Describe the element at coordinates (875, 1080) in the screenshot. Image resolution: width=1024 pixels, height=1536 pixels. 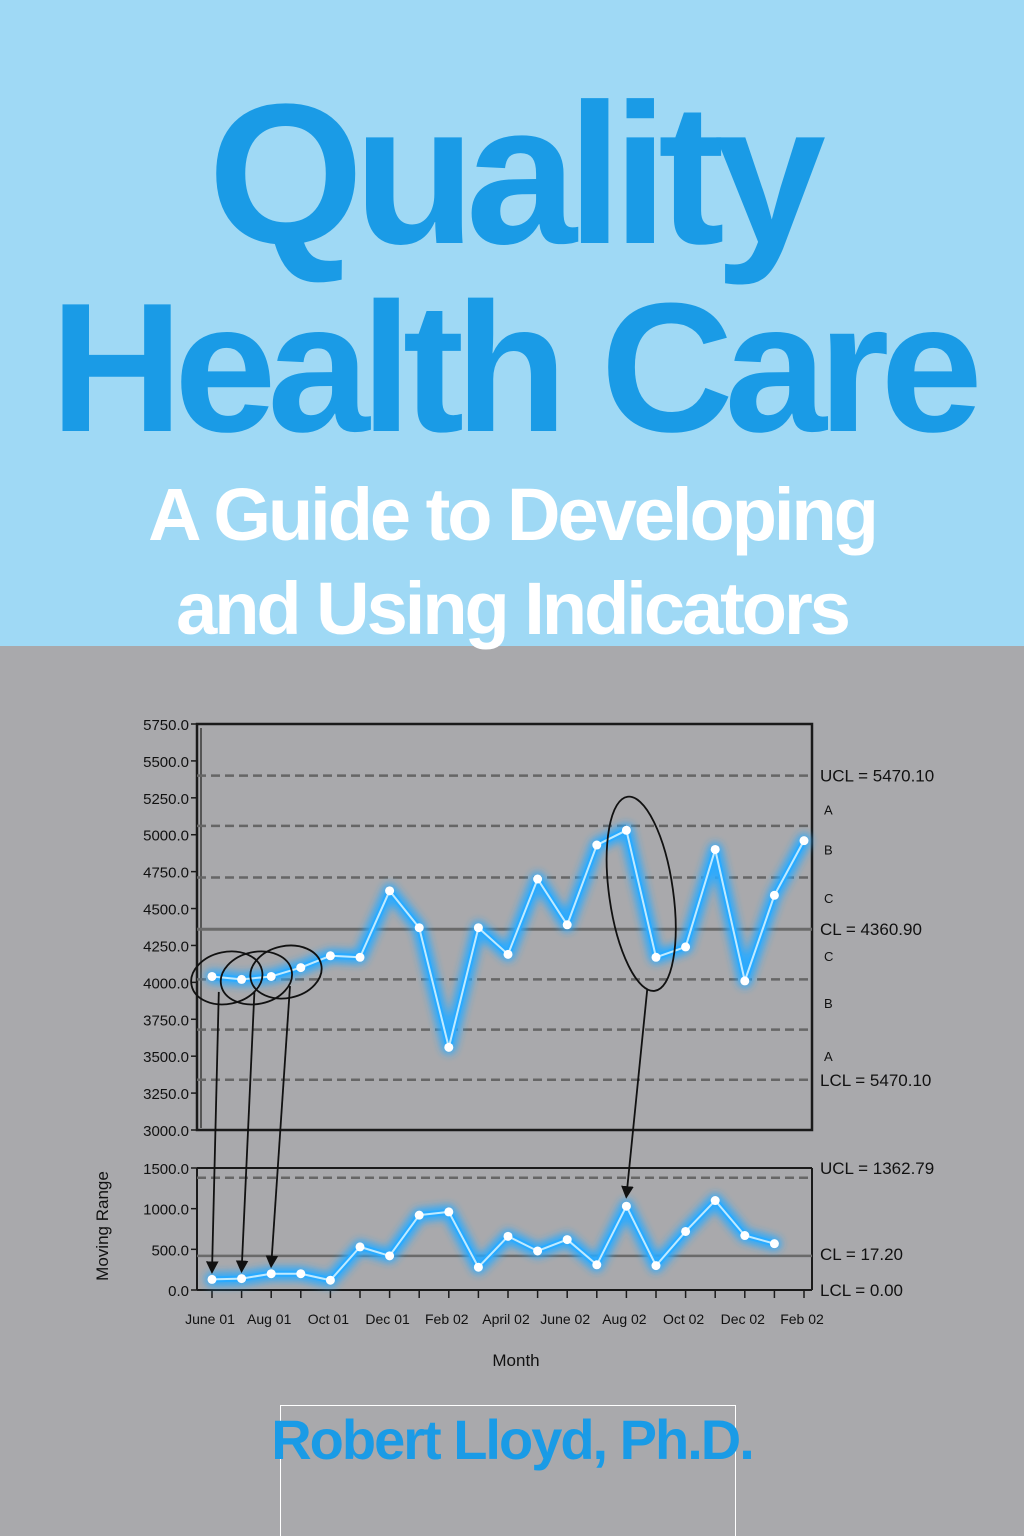
I see `lcl-label: LCL = 5470.10` at that location.